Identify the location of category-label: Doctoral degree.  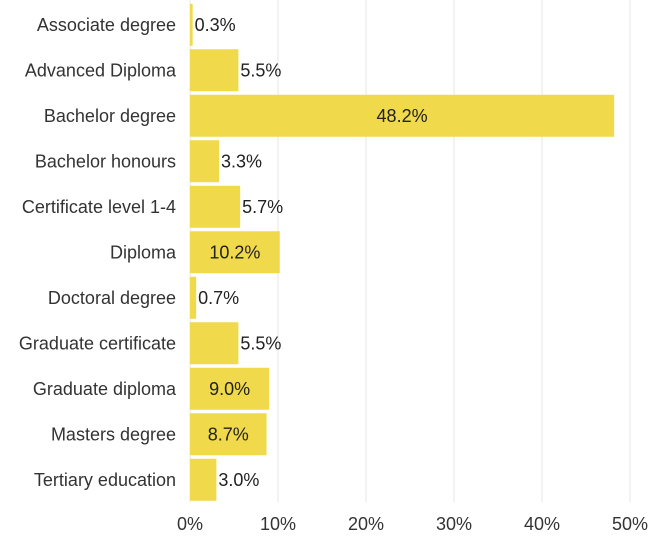
(112, 298).